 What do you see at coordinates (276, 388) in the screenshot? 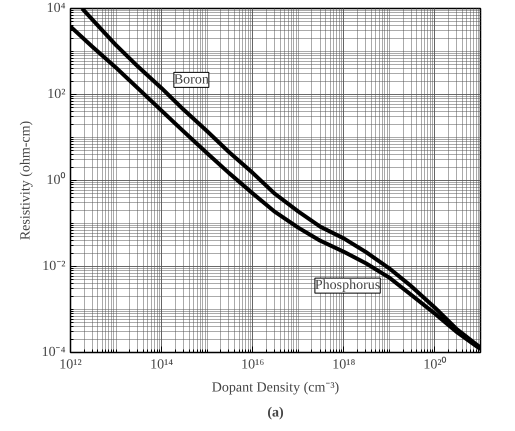
I see `x-axis-title: Dopant Density (cm⁻³)` at bounding box center [276, 388].